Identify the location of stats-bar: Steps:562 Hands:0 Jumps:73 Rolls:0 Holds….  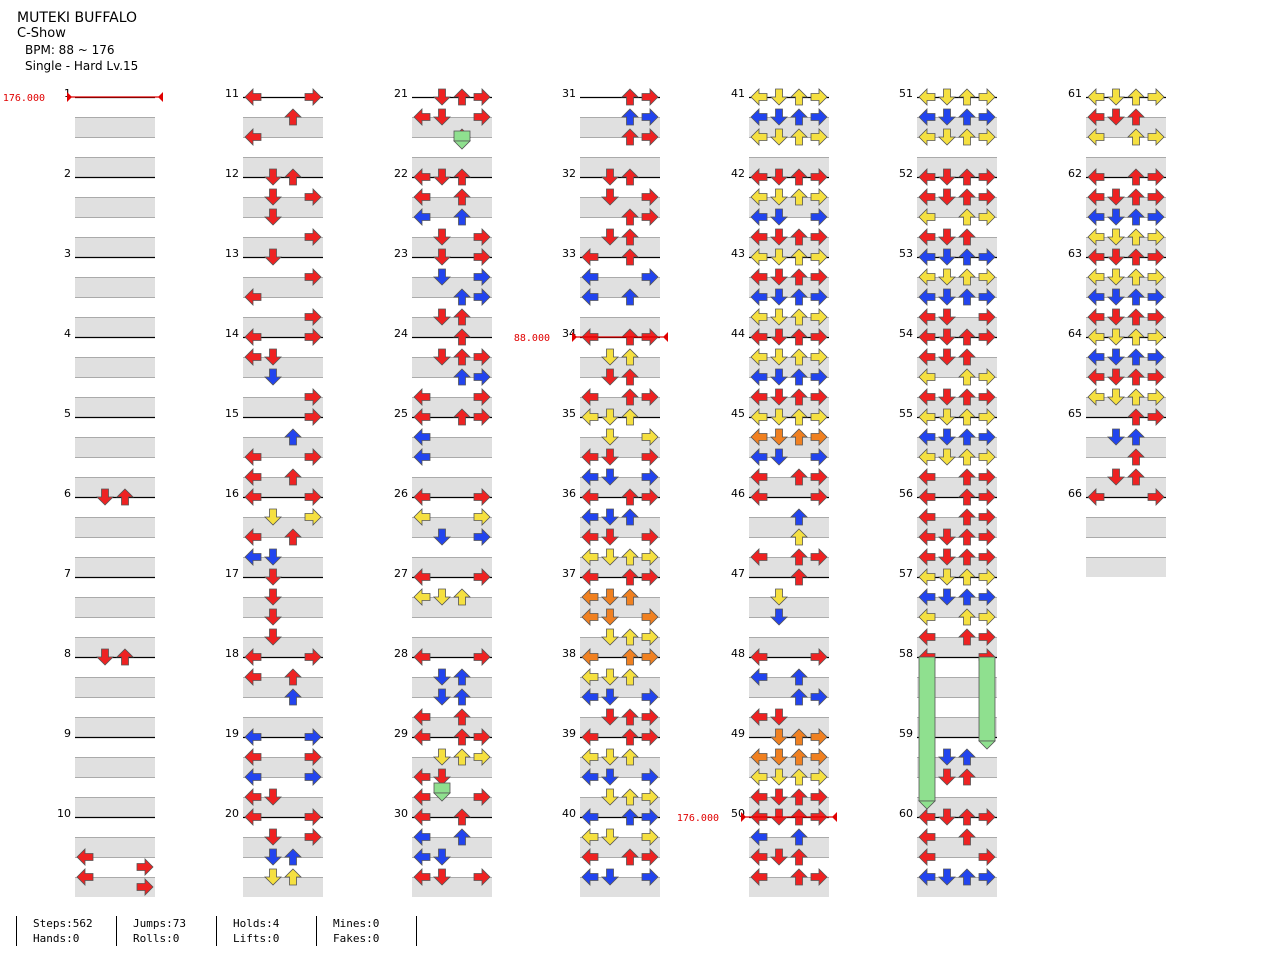
(216, 931).